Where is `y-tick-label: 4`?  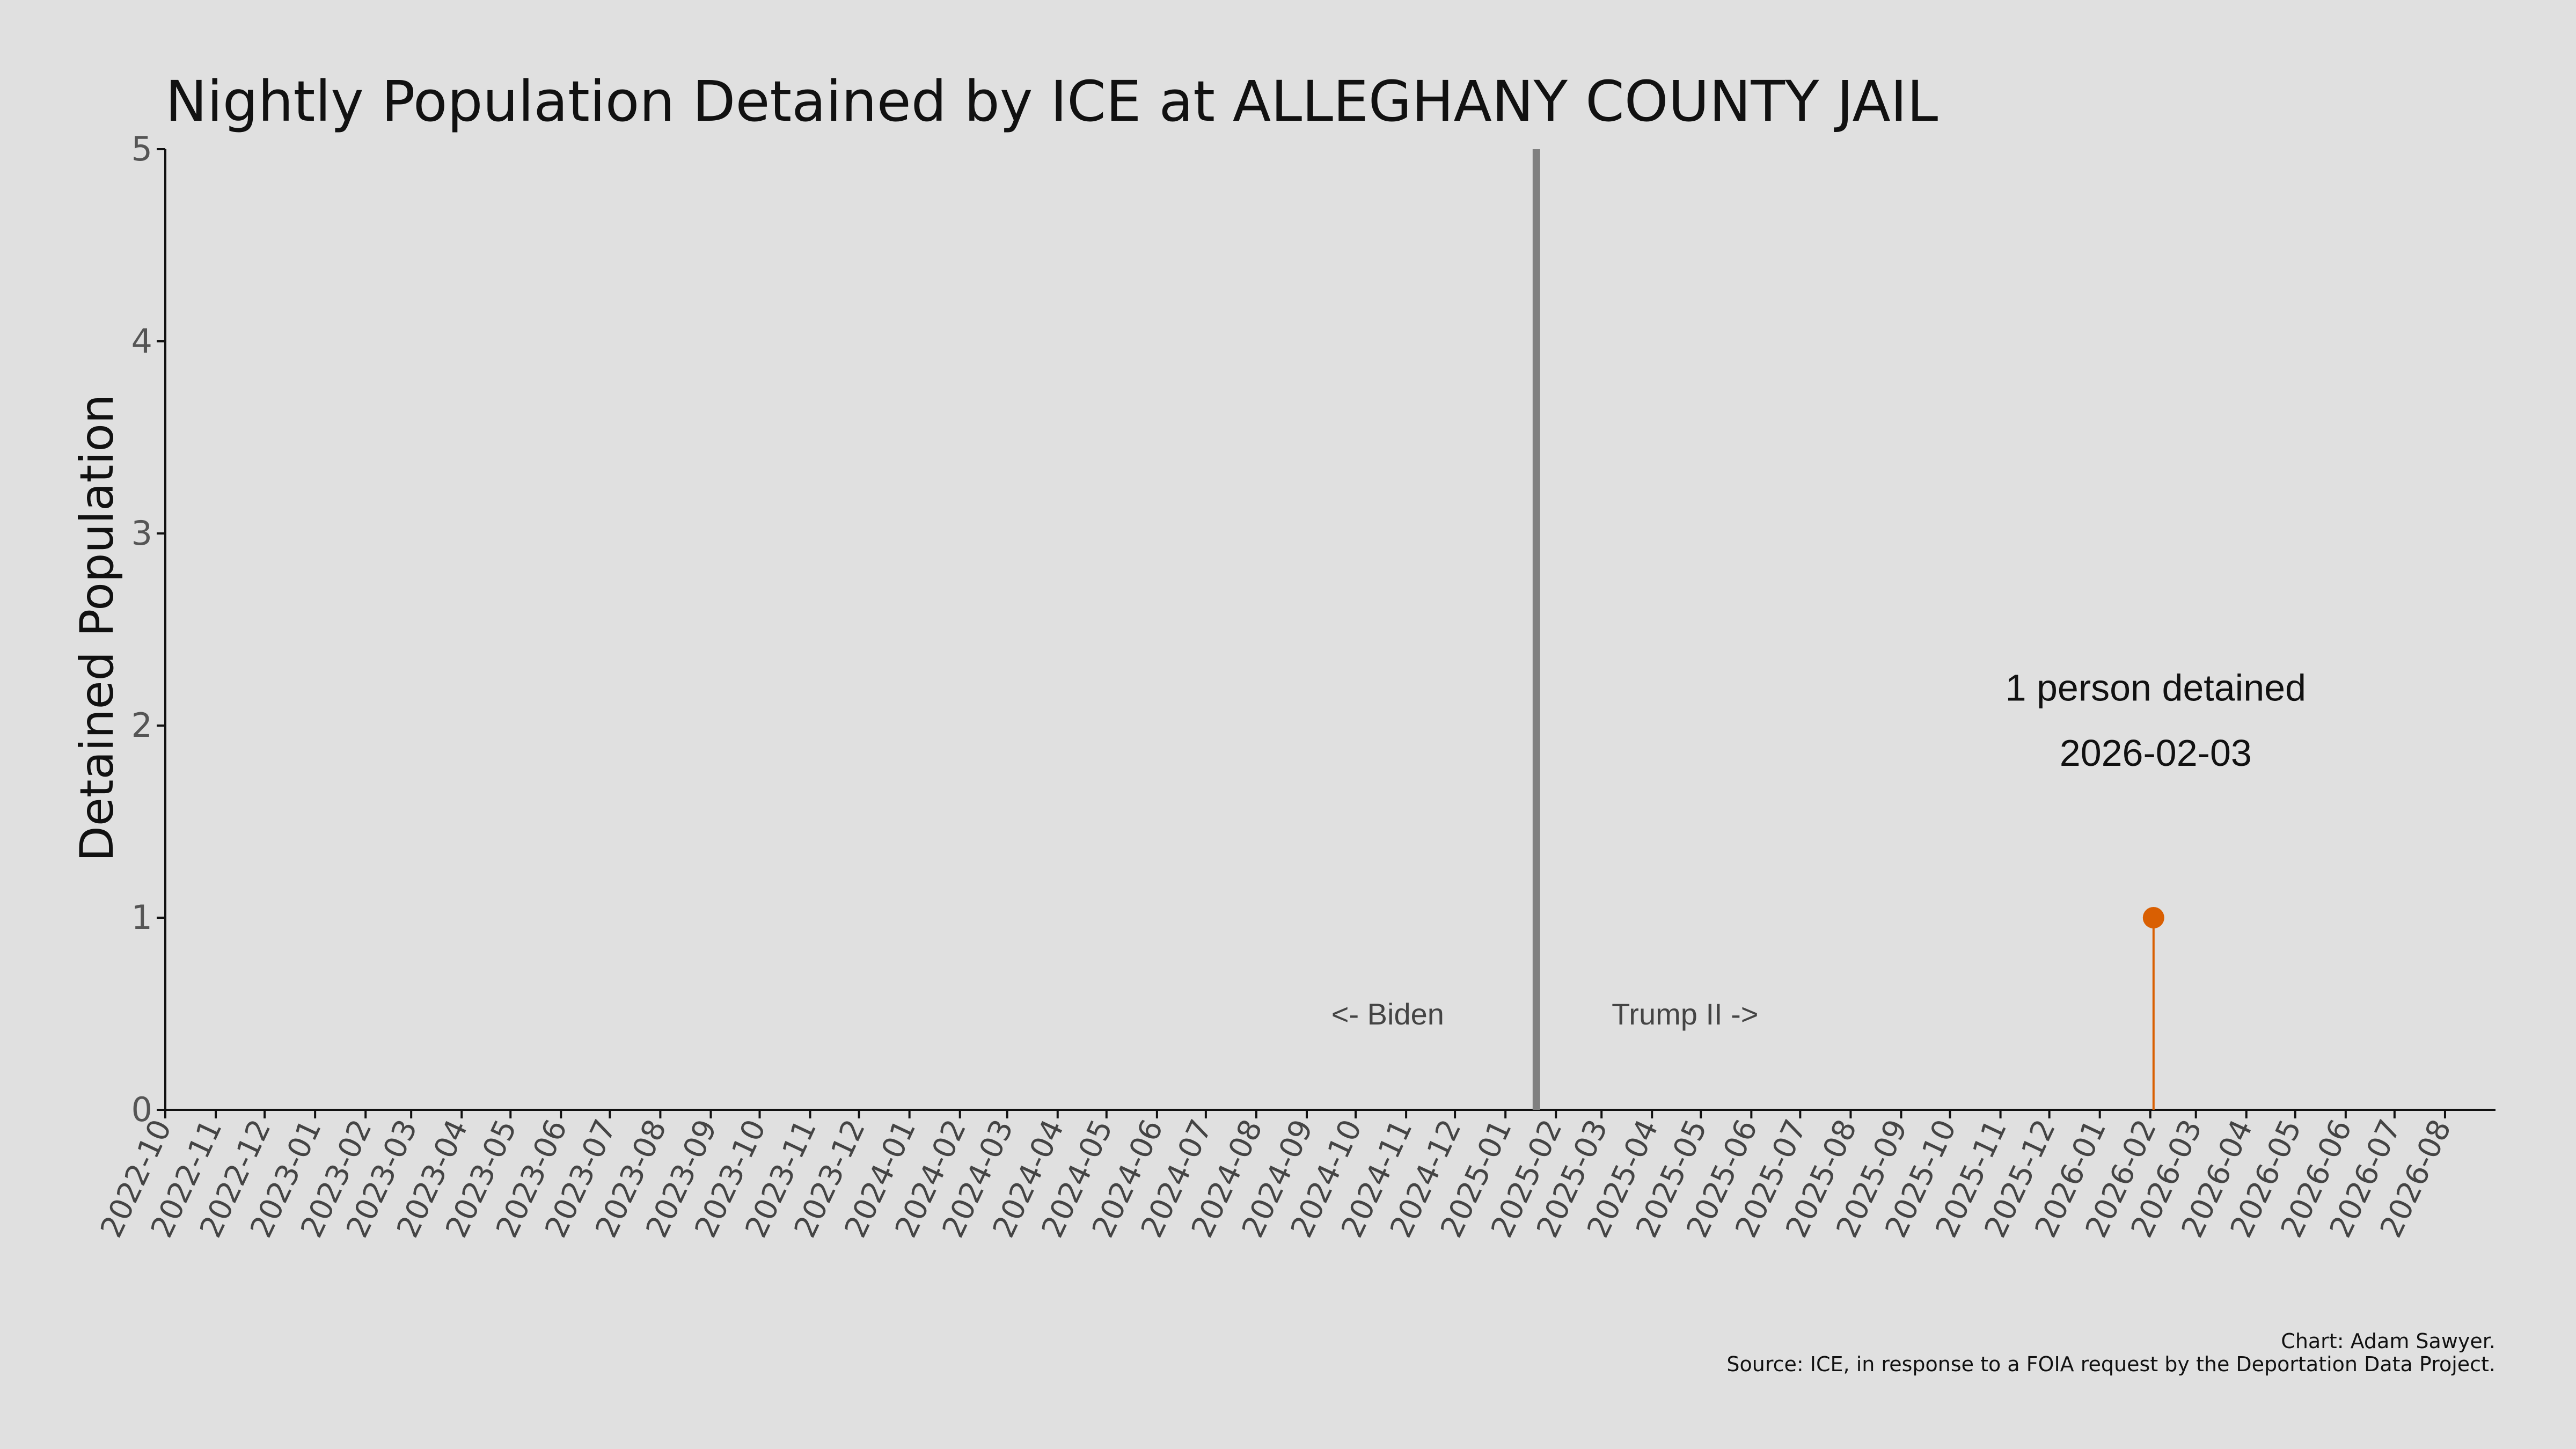 y-tick-label: 4 is located at coordinates (141, 341).